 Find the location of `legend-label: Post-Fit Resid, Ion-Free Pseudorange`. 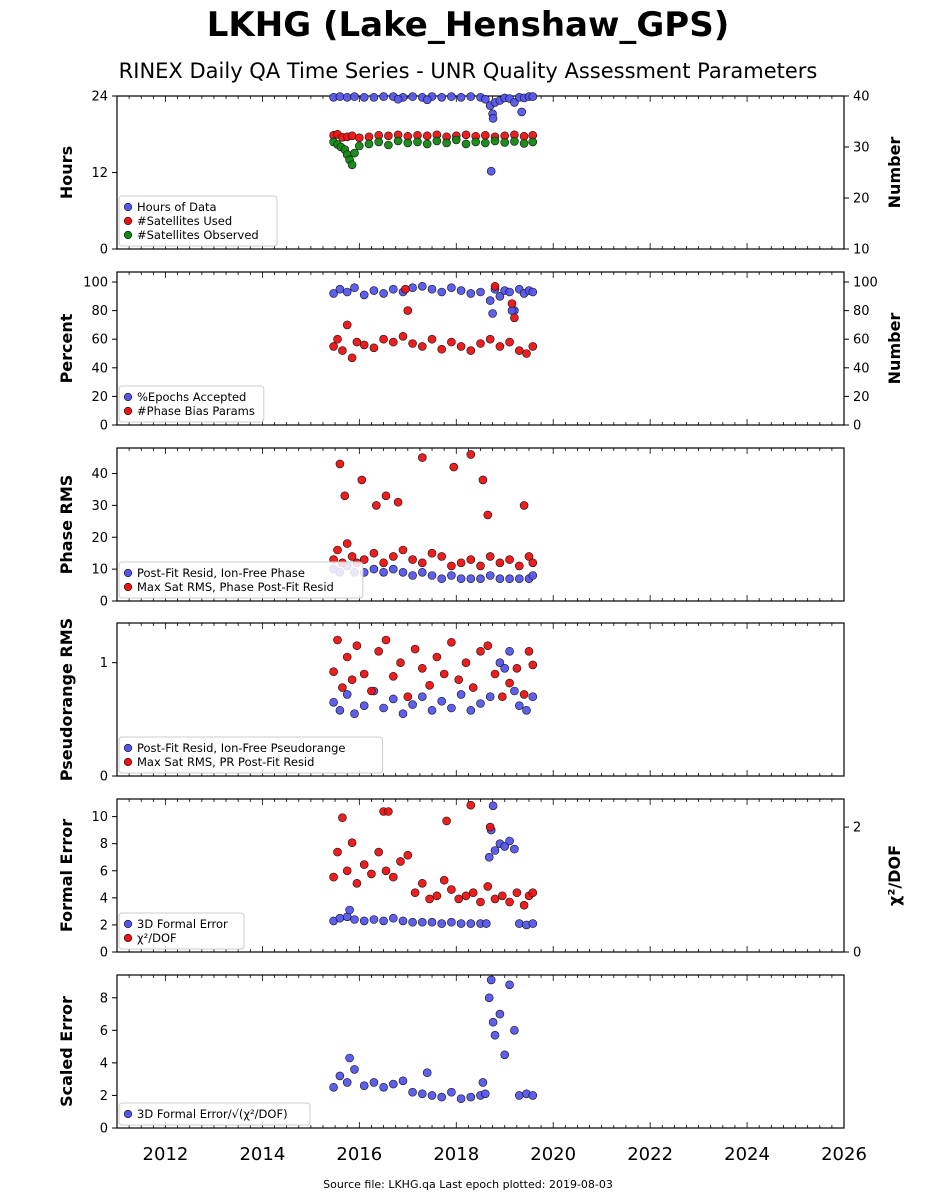

legend-label: Post-Fit Resid, Ion-Free Pseudorange is located at coordinates (241, 748).